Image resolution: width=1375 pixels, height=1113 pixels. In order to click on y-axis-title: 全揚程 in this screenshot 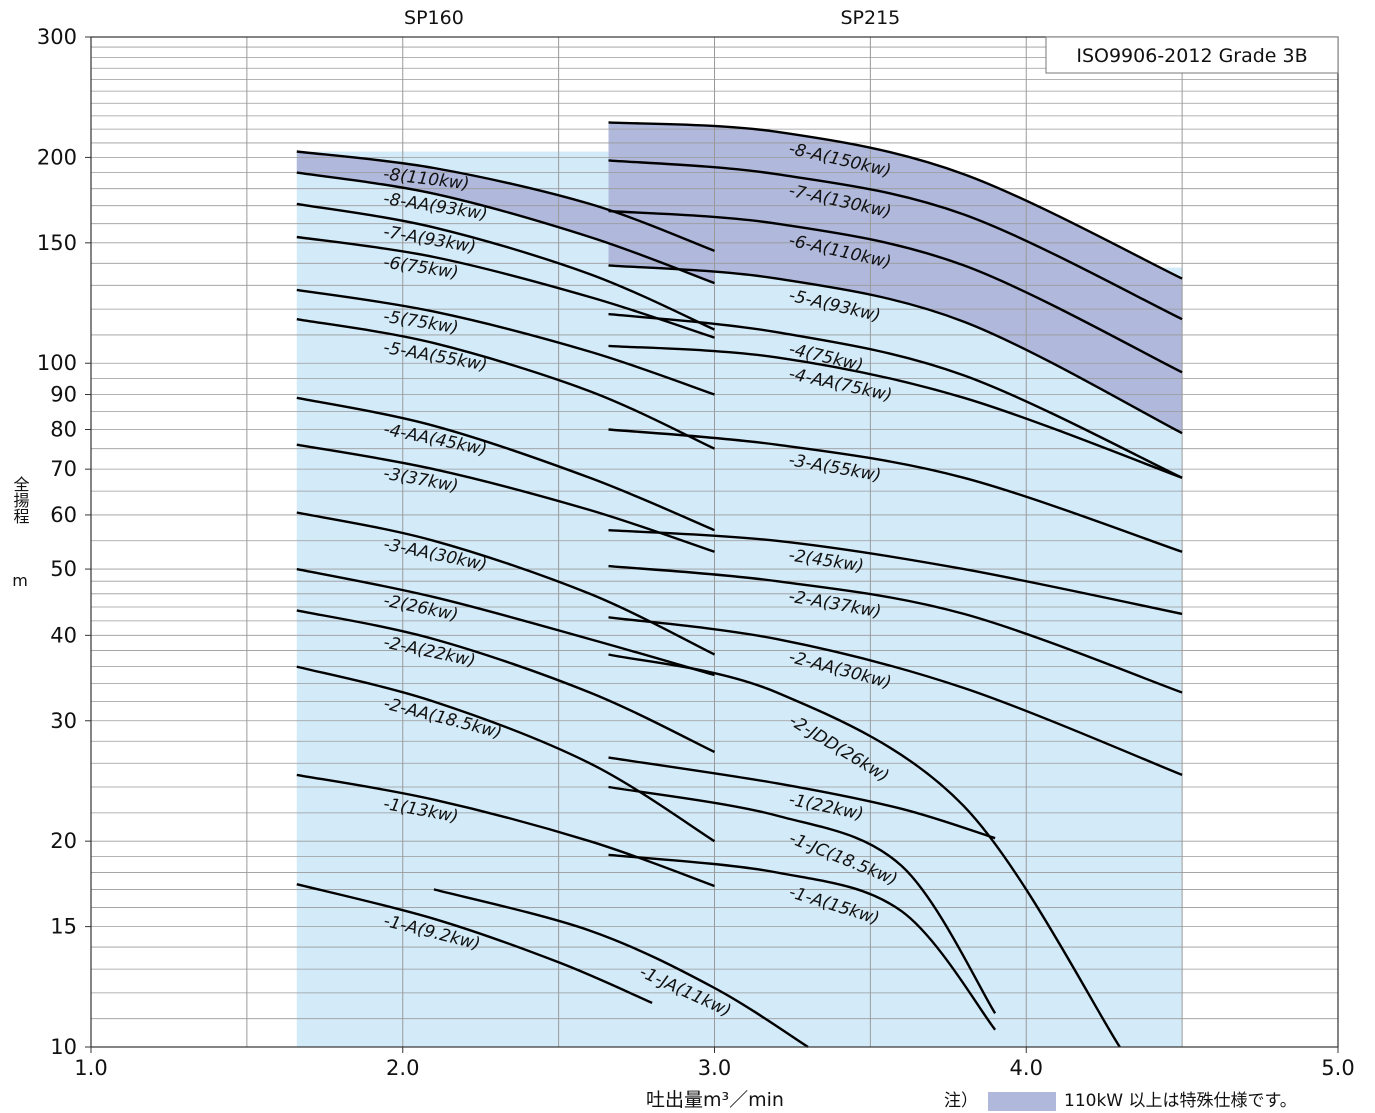, I will do `click(20, 500)`.